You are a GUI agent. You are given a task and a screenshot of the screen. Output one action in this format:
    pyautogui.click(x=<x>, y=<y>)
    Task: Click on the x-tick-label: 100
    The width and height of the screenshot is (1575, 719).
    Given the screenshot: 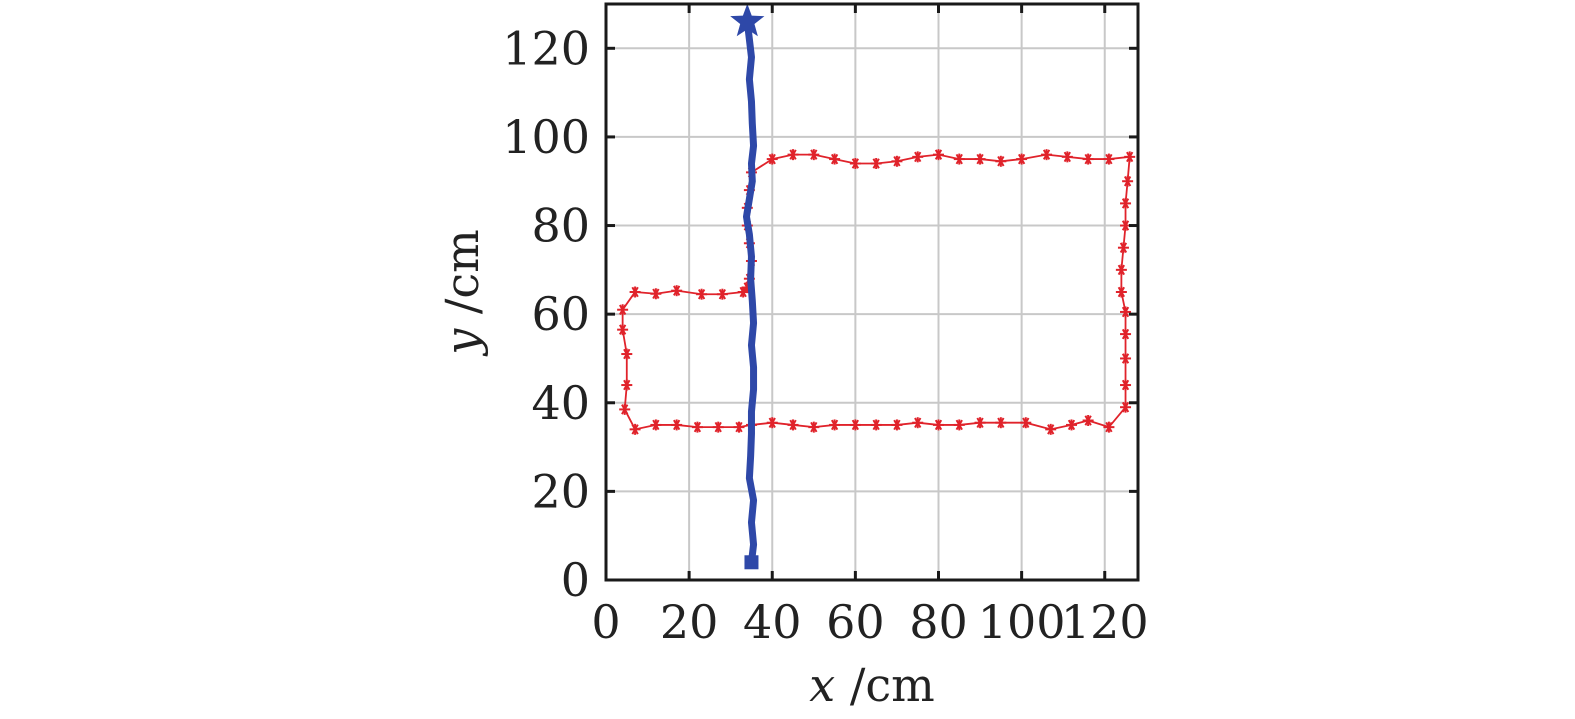 What is the action you would take?
    pyautogui.click(x=1022, y=622)
    